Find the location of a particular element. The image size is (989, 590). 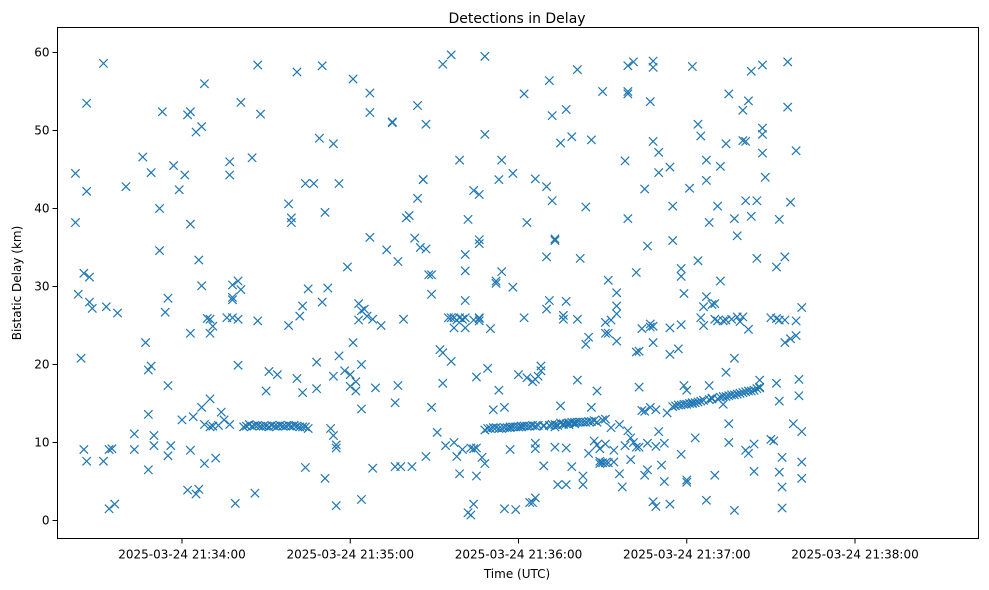

x-tick-label: 2025-03-24 21:35:00 is located at coordinates (350, 555).